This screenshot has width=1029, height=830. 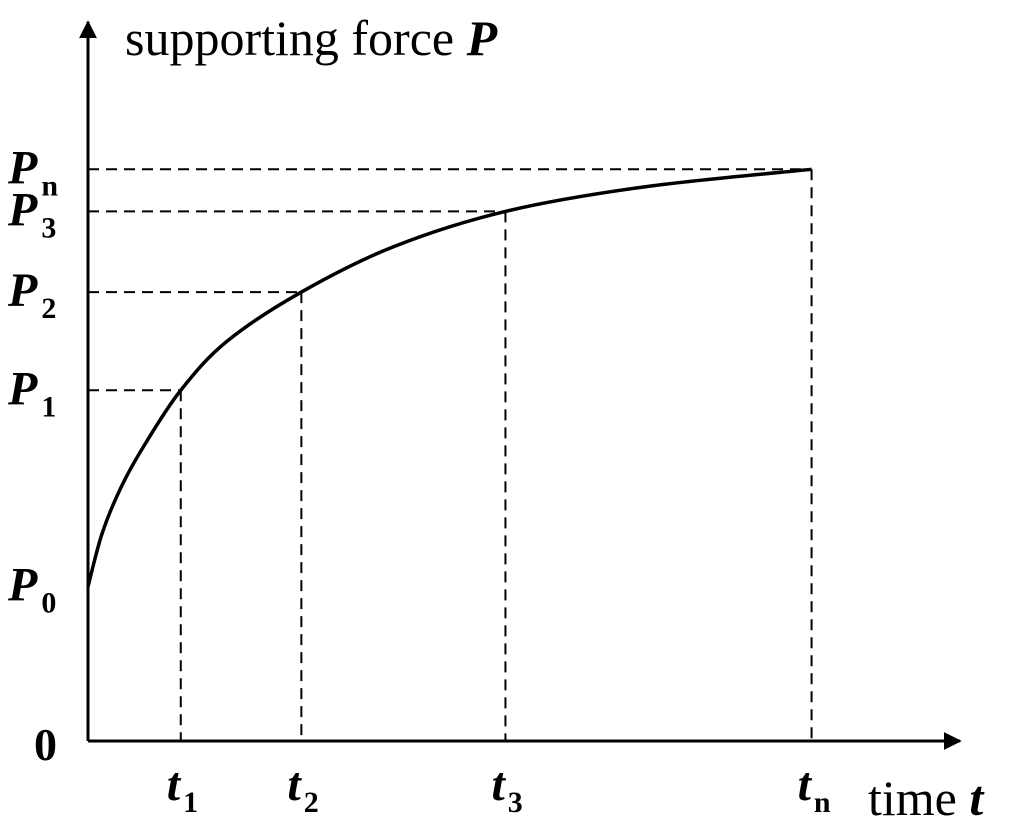 What do you see at coordinates (32, 380) in the screenshot?
I see `y-tick-labels: P 0 P 1 P 2 P 3P n` at bounding box center [32, 380].